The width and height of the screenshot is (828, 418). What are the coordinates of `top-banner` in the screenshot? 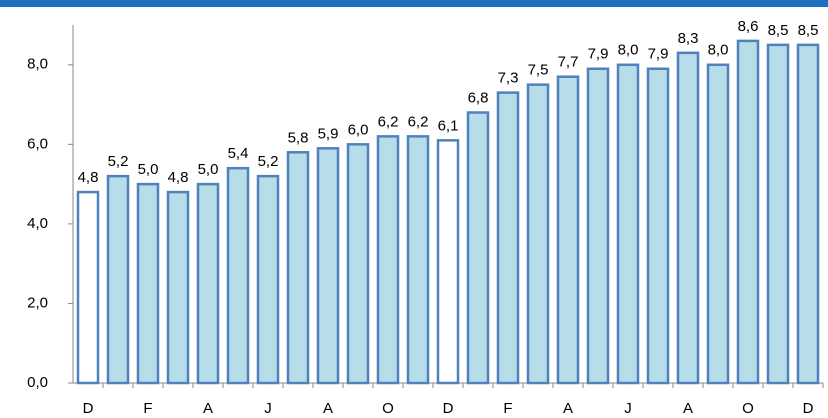 It's located at (414, 3).